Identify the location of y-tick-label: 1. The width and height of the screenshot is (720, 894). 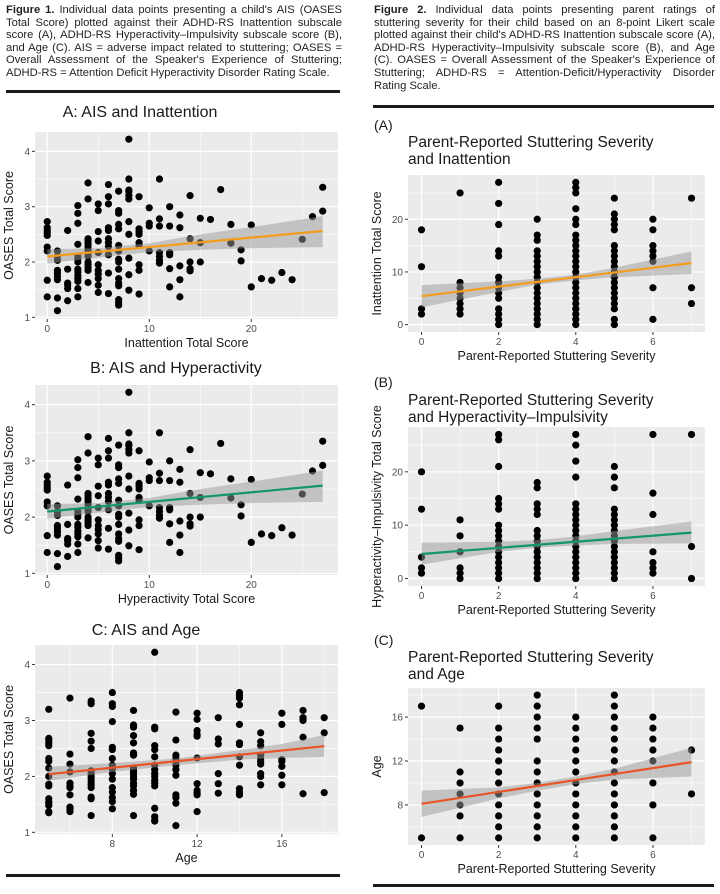
(27, 318).